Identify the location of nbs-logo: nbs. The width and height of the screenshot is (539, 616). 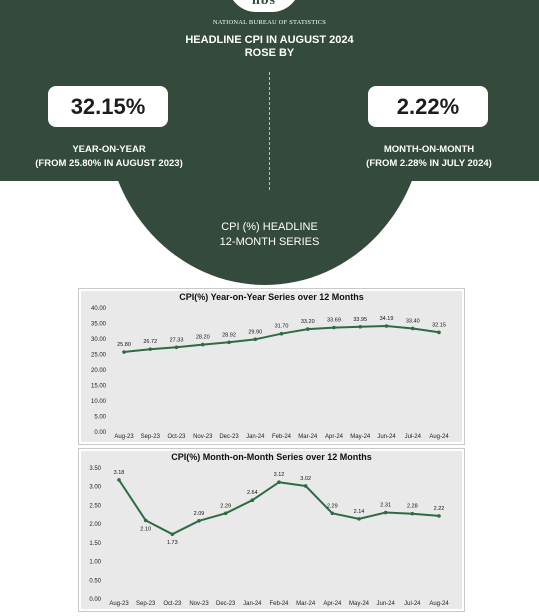
(264, 6).